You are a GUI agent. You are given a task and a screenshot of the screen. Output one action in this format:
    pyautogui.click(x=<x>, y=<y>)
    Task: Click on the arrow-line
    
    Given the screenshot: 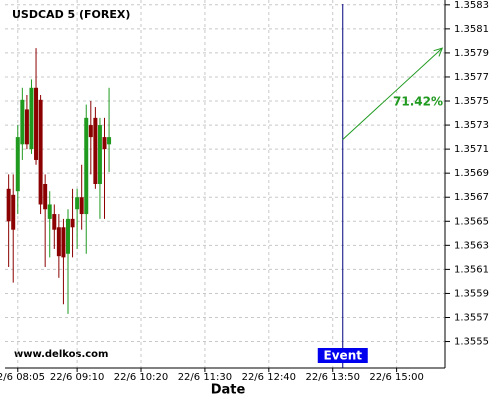 What is the action you would take?
    pyautogui.click(x=392, y=93)
    